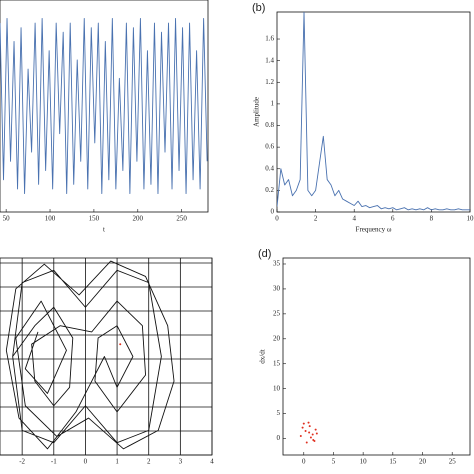 Image resolution: width=474 pixels, height=474 pixels. What do you see at coordinates (453, 462) in the screenshot?
I see `x-tick-label: 25` at bounding box center [453, 462].